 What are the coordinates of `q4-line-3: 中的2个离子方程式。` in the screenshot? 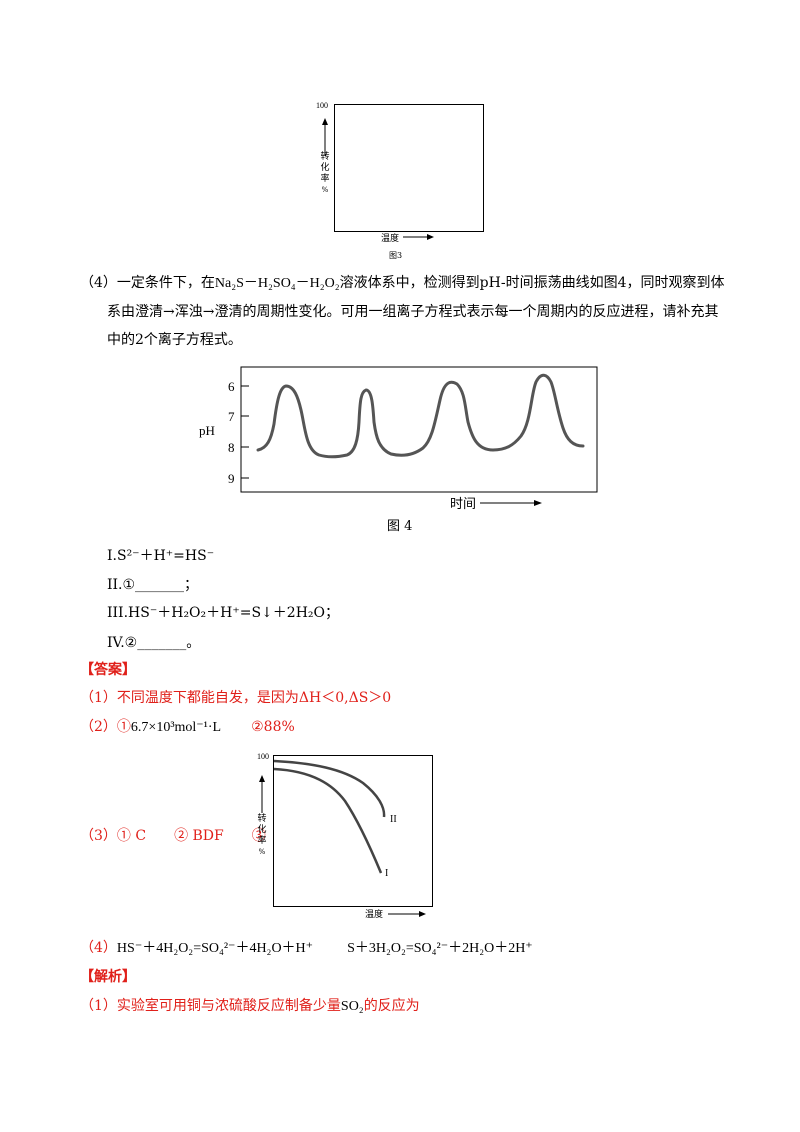 It's located at (174, 340).